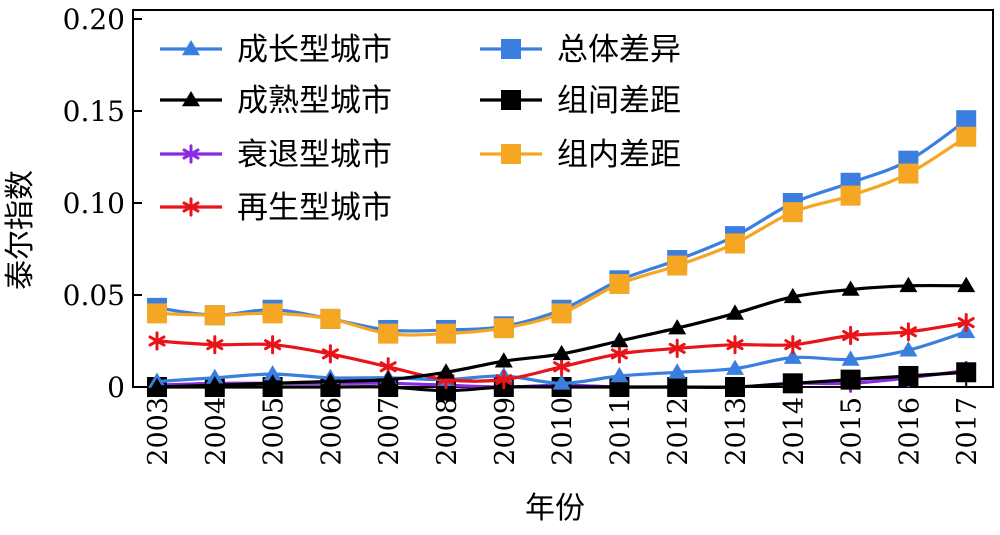 The width and height of the screenshot is (1000, 535). I want to click on x-tick-label: 2005, so click(274, 431).